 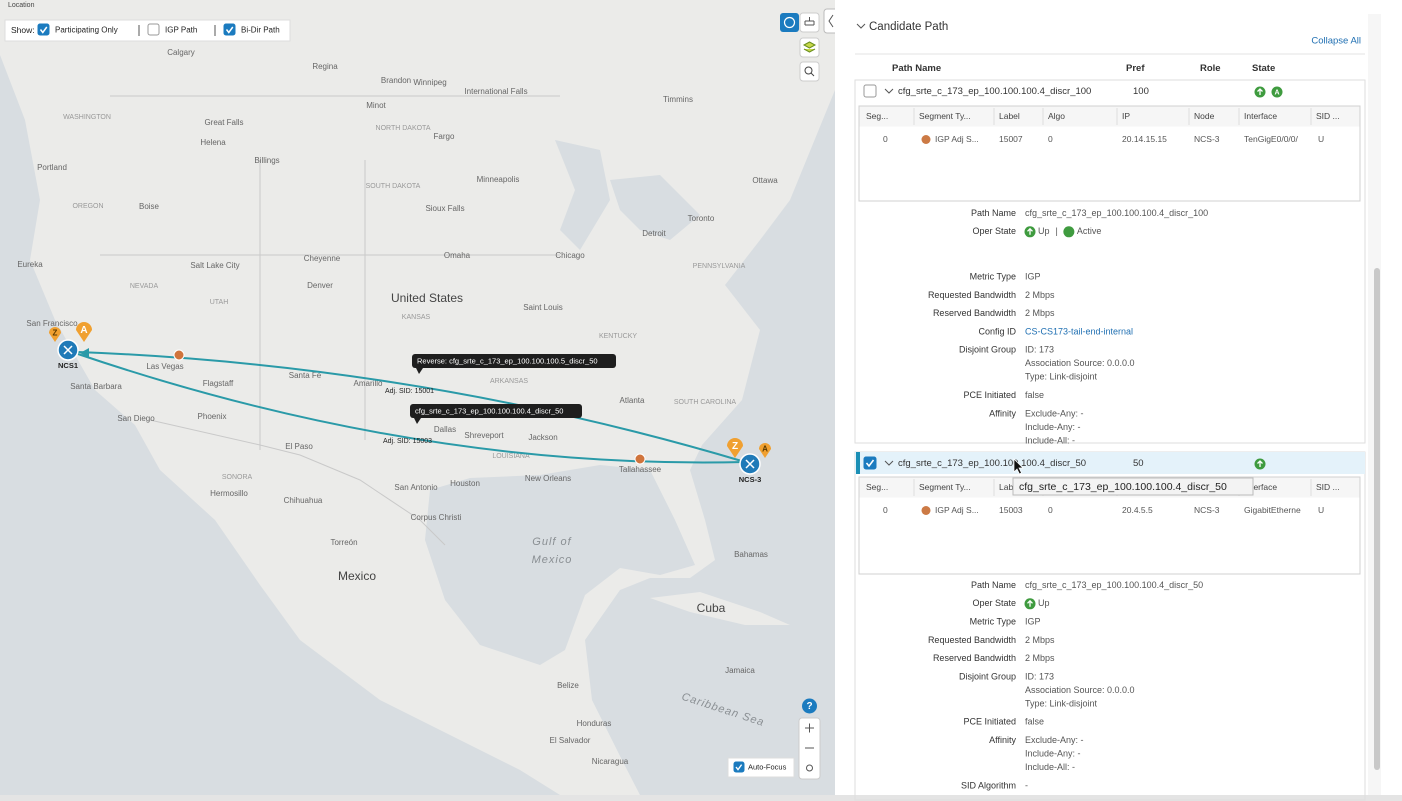 What do you see at coordinates (1272, 510) in the screenshot?
I see `segment-cell: GigabitEtherne` at bounding box center [1272, 510].